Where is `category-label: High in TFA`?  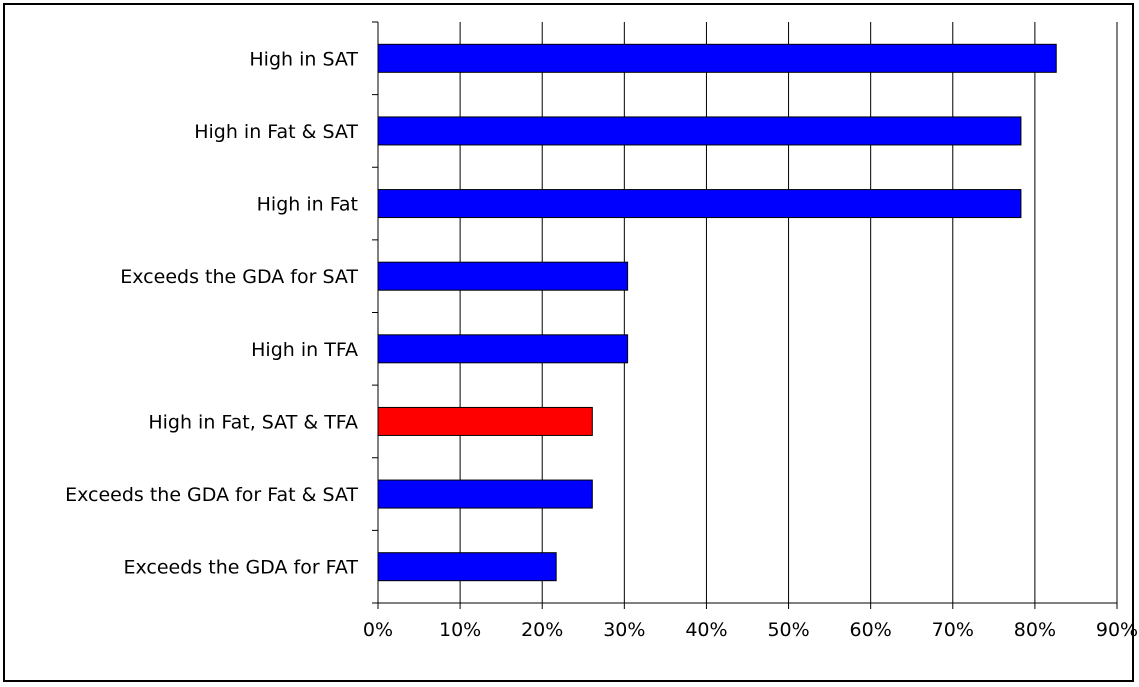
category-label: High in TFA is located at coordinates (304, 350).